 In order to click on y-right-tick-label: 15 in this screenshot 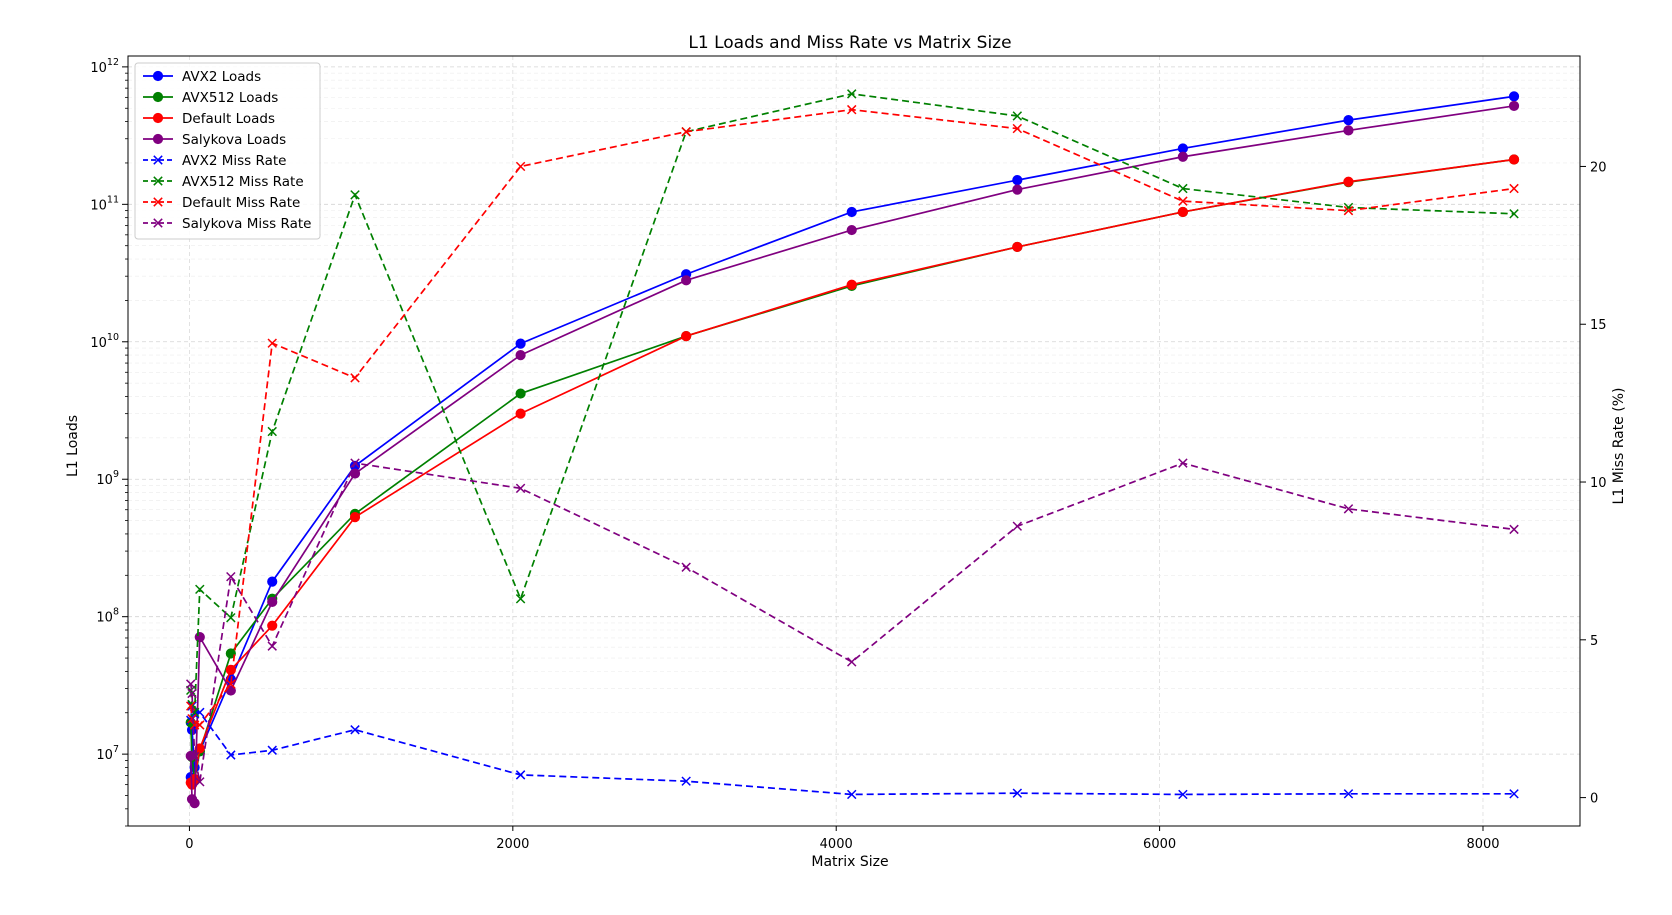, I will do `click(1598, 325)`.